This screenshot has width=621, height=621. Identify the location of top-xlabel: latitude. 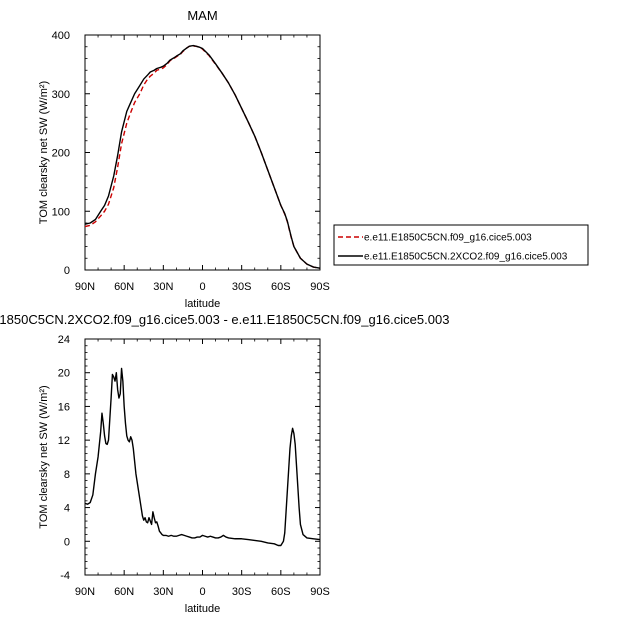
(202, 304).